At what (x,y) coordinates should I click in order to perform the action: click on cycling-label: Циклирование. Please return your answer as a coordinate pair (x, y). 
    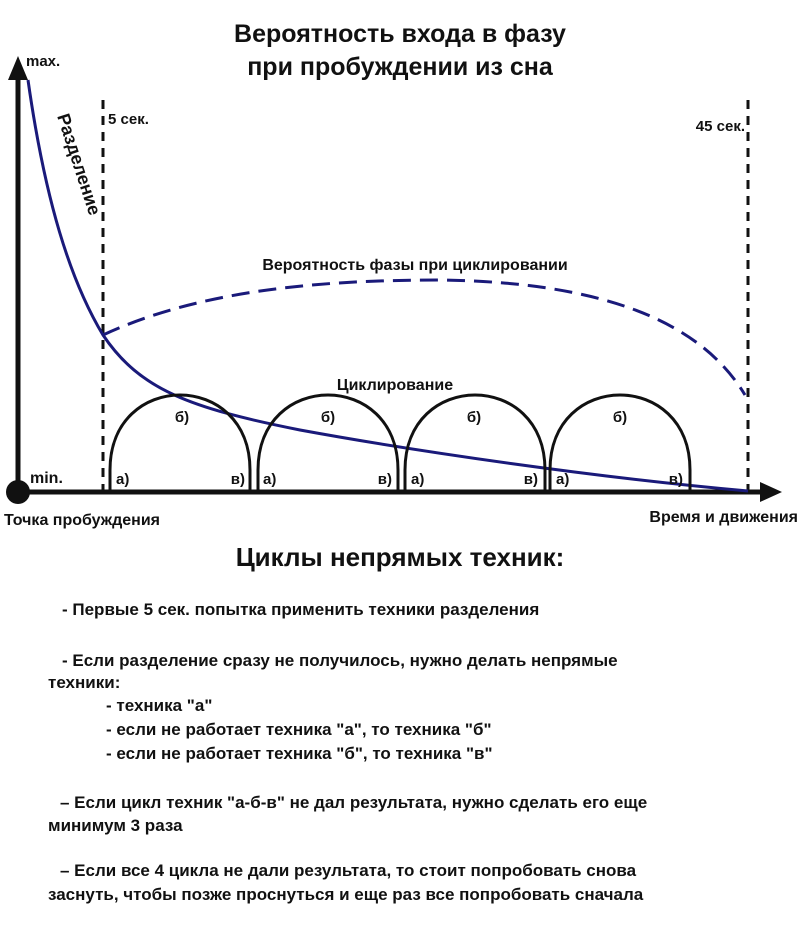
    Looking at the image, I should click on (395, 385).